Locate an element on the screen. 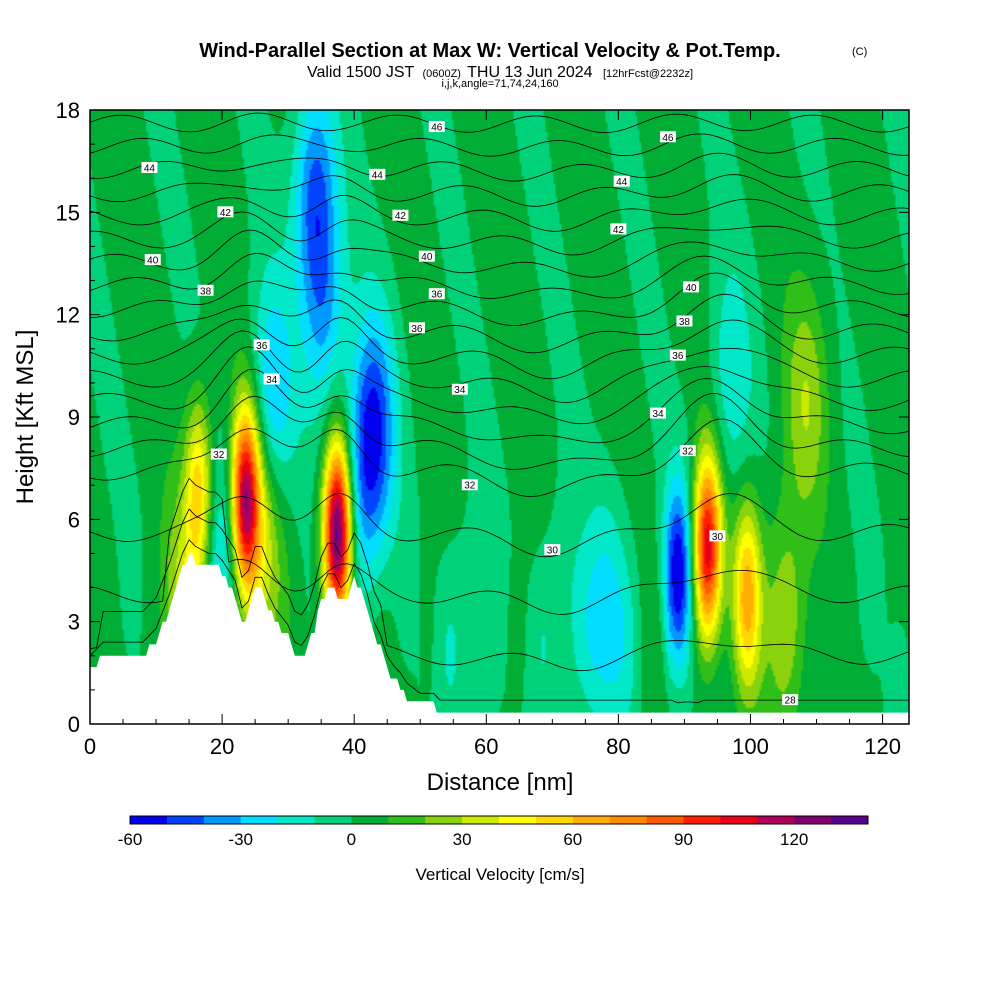 Image resolution: width=1000 pixels, height=1000 pixels. colorbar-tick-label: -30 is located at coordinates (240, 839).